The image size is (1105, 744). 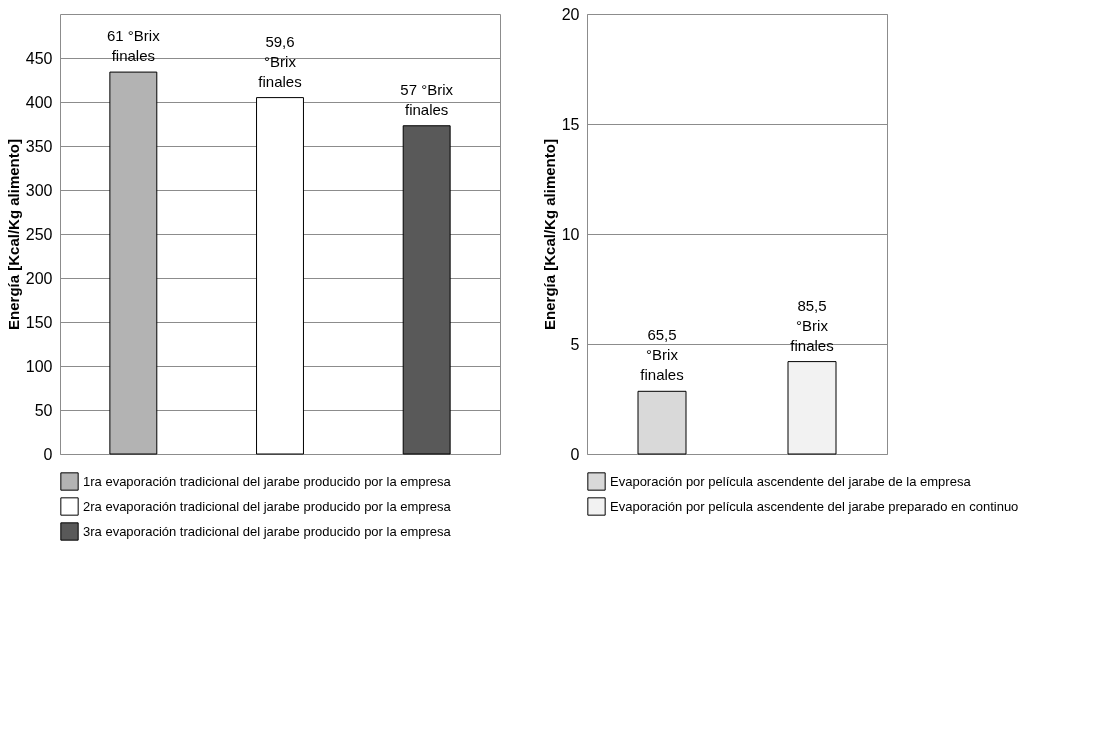 What do you see at coordinates (43, 410) in the screenshot?
I see `y-tick-label: 50` at bounding box center [43, 410].